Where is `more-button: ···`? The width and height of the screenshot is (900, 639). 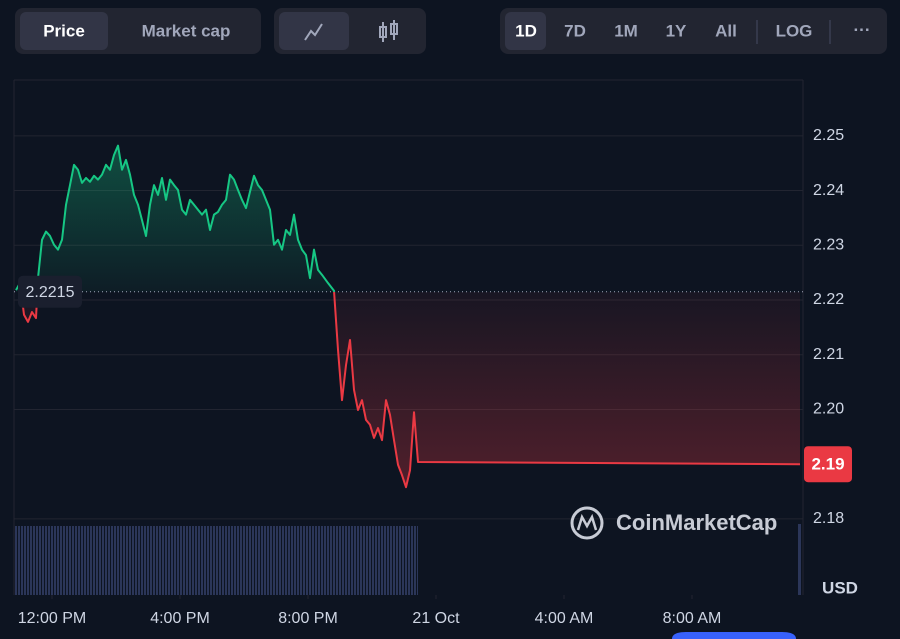 more-button: ··· is located at coordinates (862, 29).